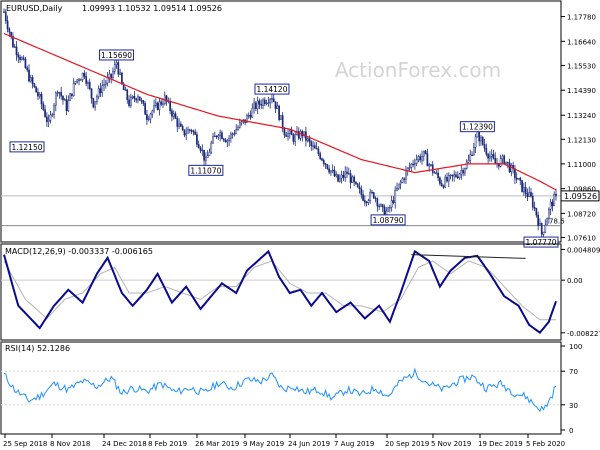 This screenshot has height=450, width=600. Describe the element at coordinates (37, 348) in the screenshot. I see `rsi-title: RSI(14) 52.1286` at that location.